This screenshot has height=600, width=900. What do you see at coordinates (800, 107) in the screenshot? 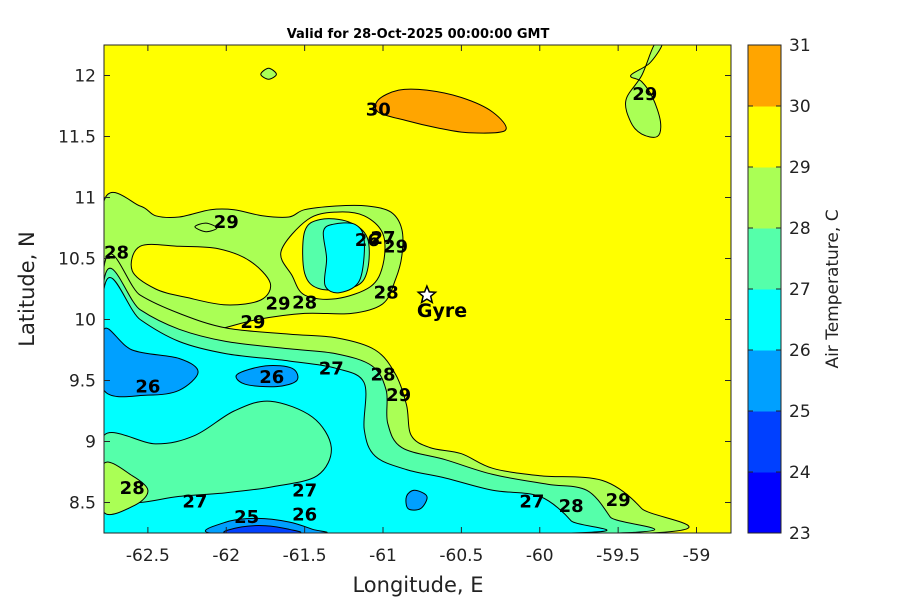
I see `colorbar-tick-label: 30` at bounding box center [800, 107].